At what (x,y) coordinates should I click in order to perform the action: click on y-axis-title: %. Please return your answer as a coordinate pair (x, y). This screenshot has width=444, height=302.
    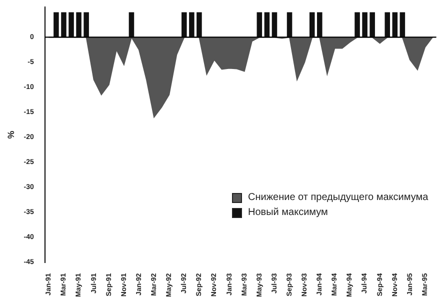
    Looking at the image, I should click on (11, 134).